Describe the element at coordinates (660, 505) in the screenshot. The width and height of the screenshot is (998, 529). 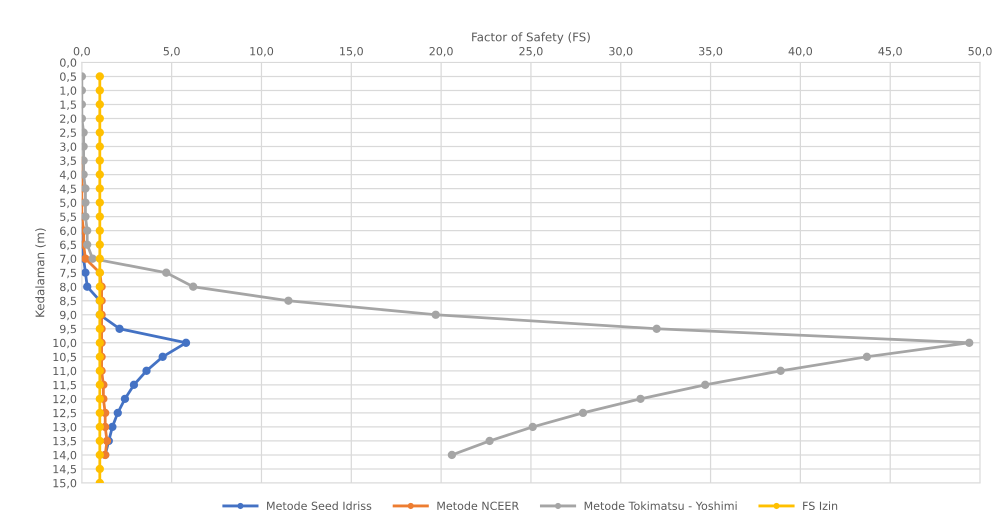
I see `legend-label: Metode Tokimatsu - Yoshimi` at that location.